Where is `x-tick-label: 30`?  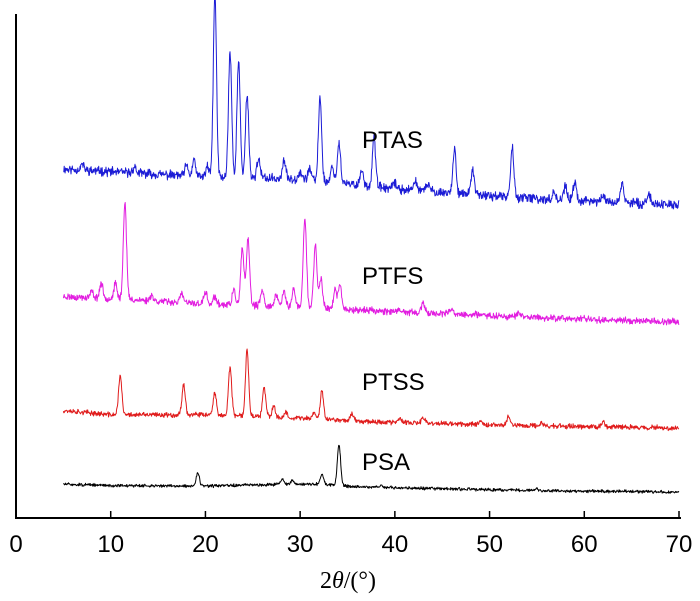 x-tick-label: 30 is located at coordinates (300, 544).